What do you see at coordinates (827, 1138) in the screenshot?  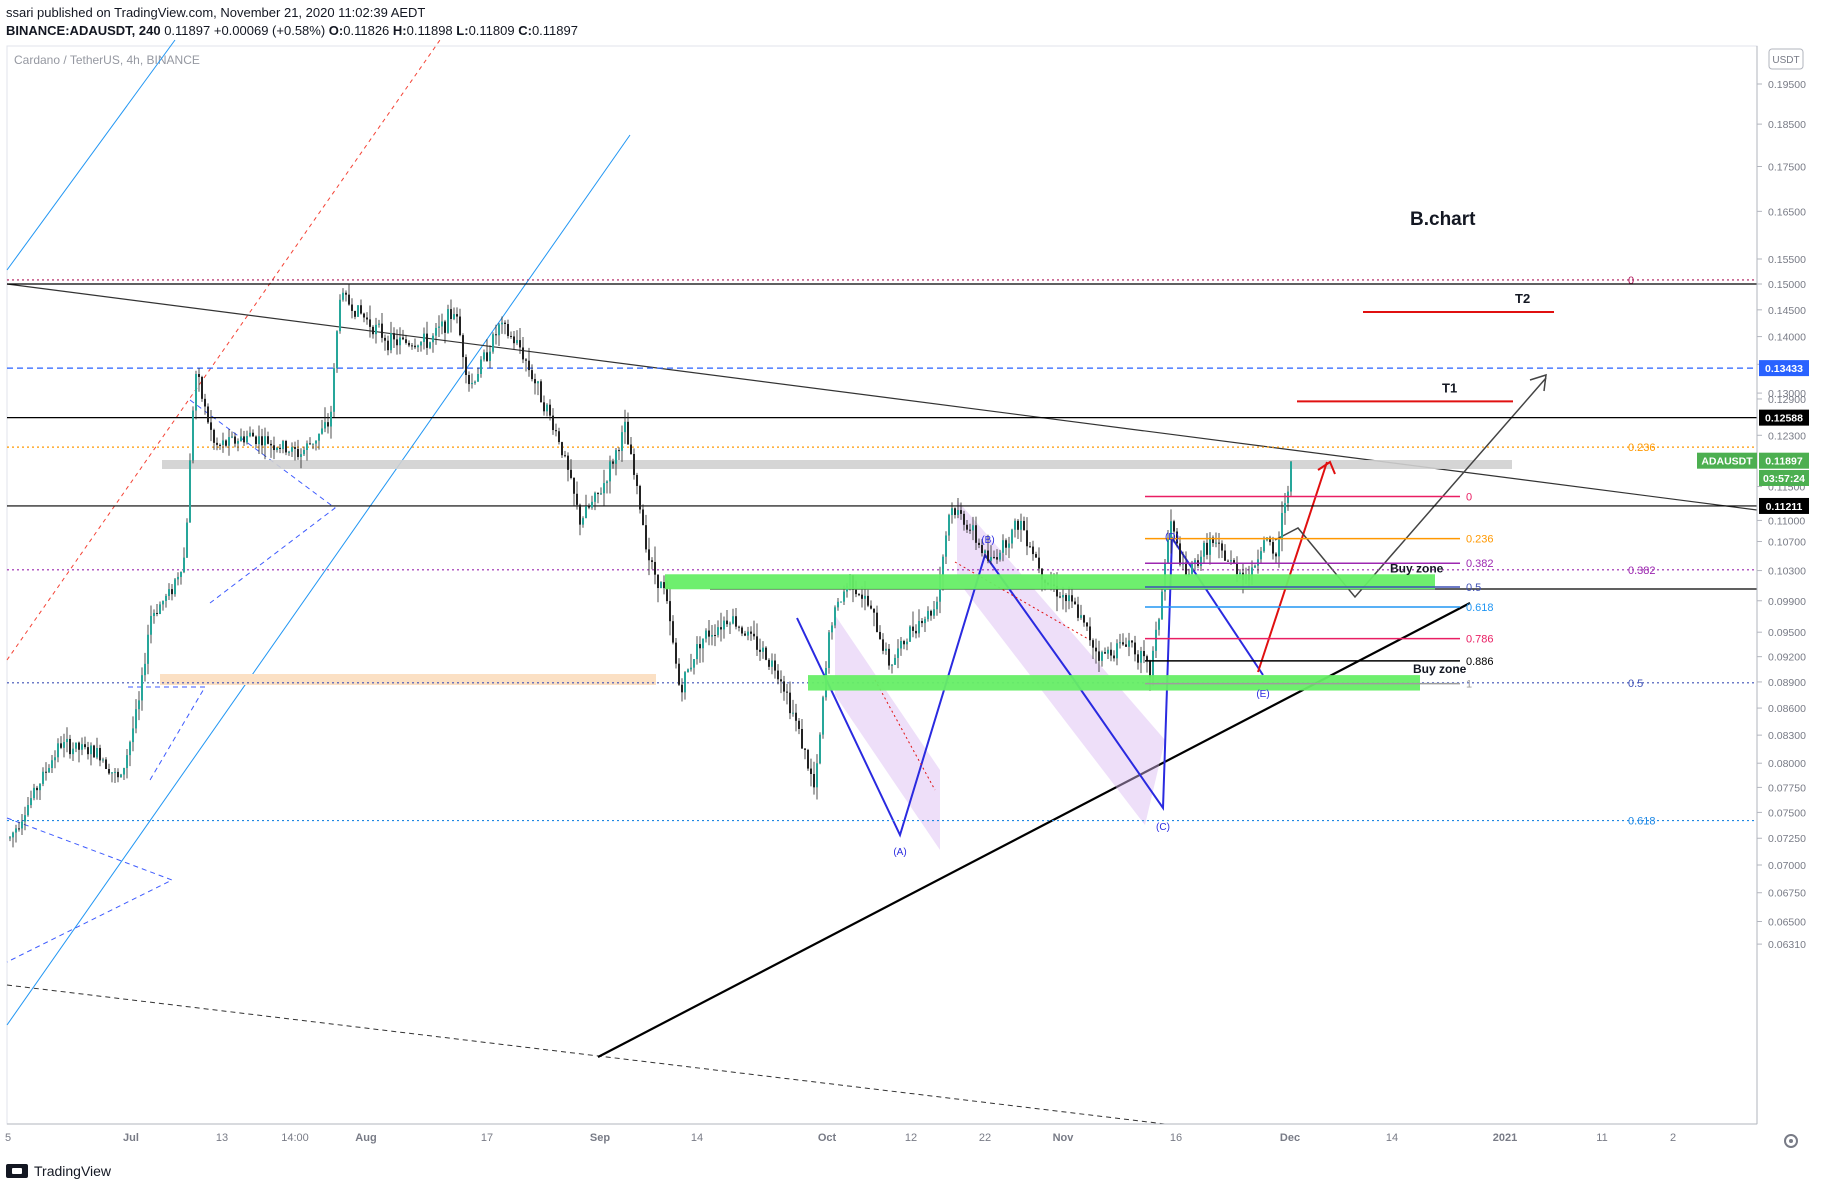 I see `time-tick-label: Oct` at bounding box center [827, 1138].